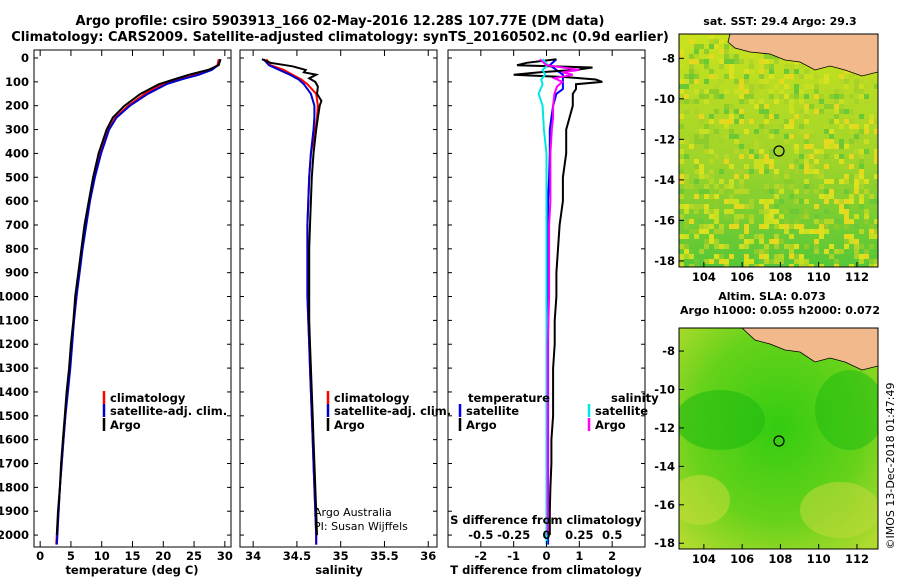 The height and width of the screenshot is (580, 900). I want to click on depth-tick-label: 2000, so click(14, 535).